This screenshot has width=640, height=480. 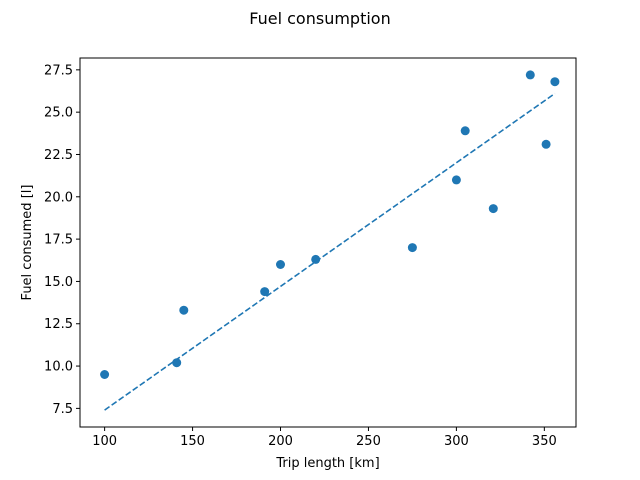 I want to click on y-tick-label: 7.5, so click(x=62, y=409).